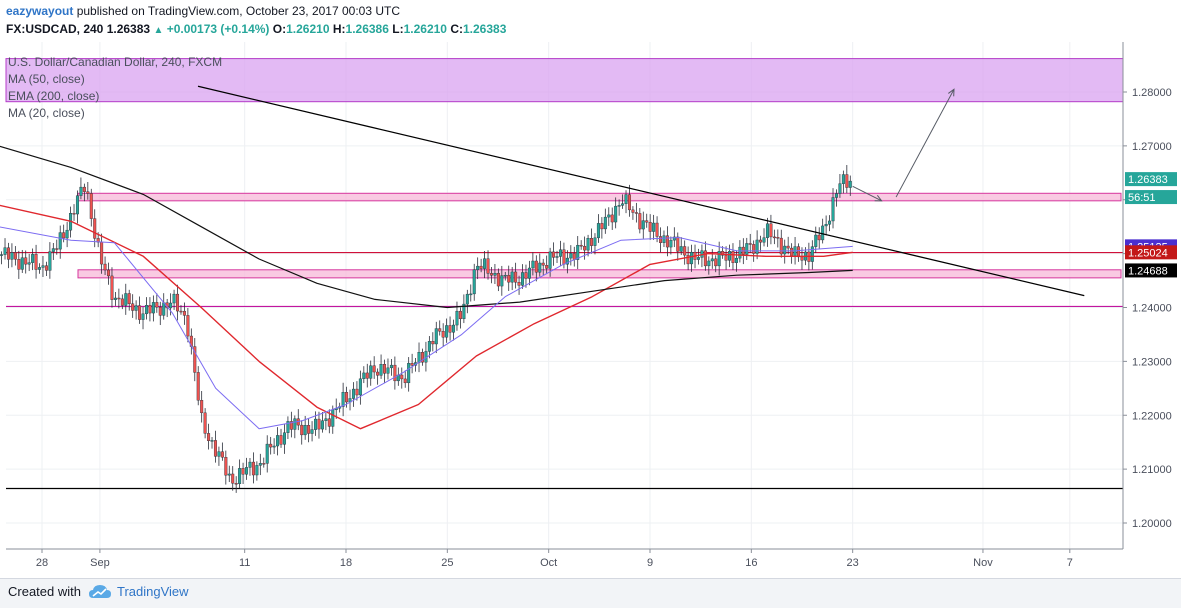 The width and height of the screenshot is (1181, 608). What do you see at coordinates (564, 80) in the screenshot?
I see `resistance-zone-purple` at bounding box center [564, 80].